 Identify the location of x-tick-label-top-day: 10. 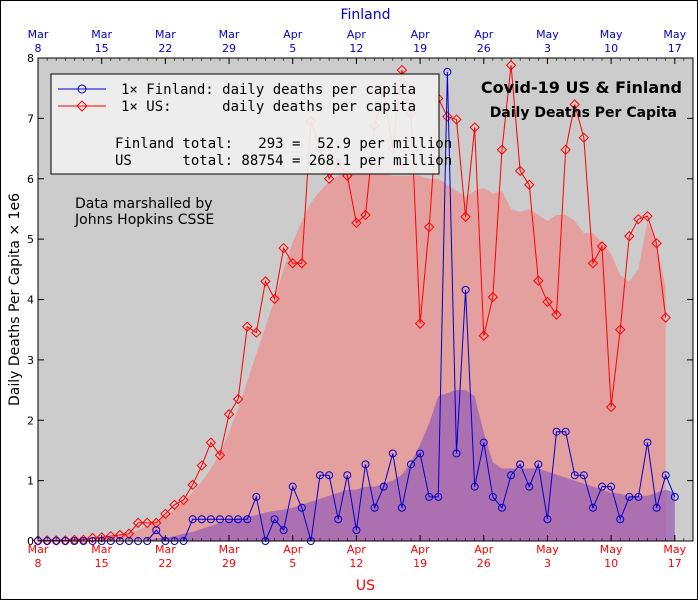
(611, 48).